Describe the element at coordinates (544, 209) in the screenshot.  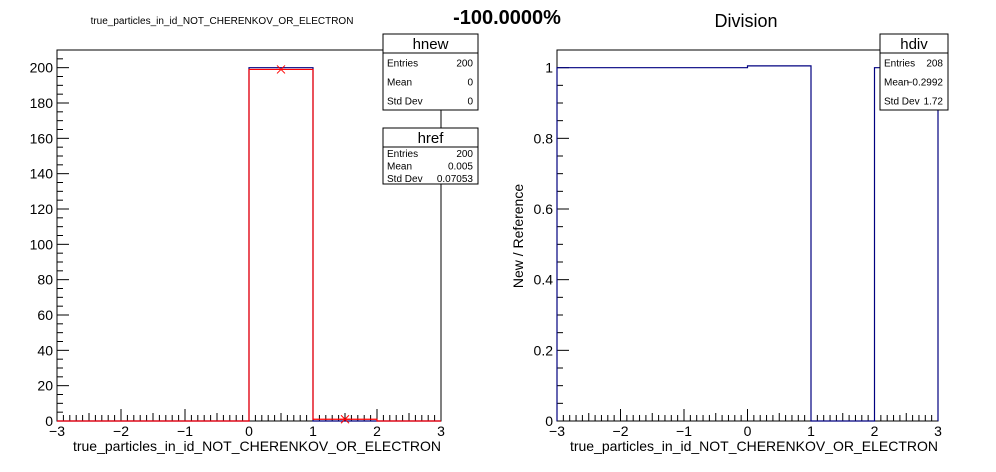
I see `y-tick-label: 0.6` at that location.